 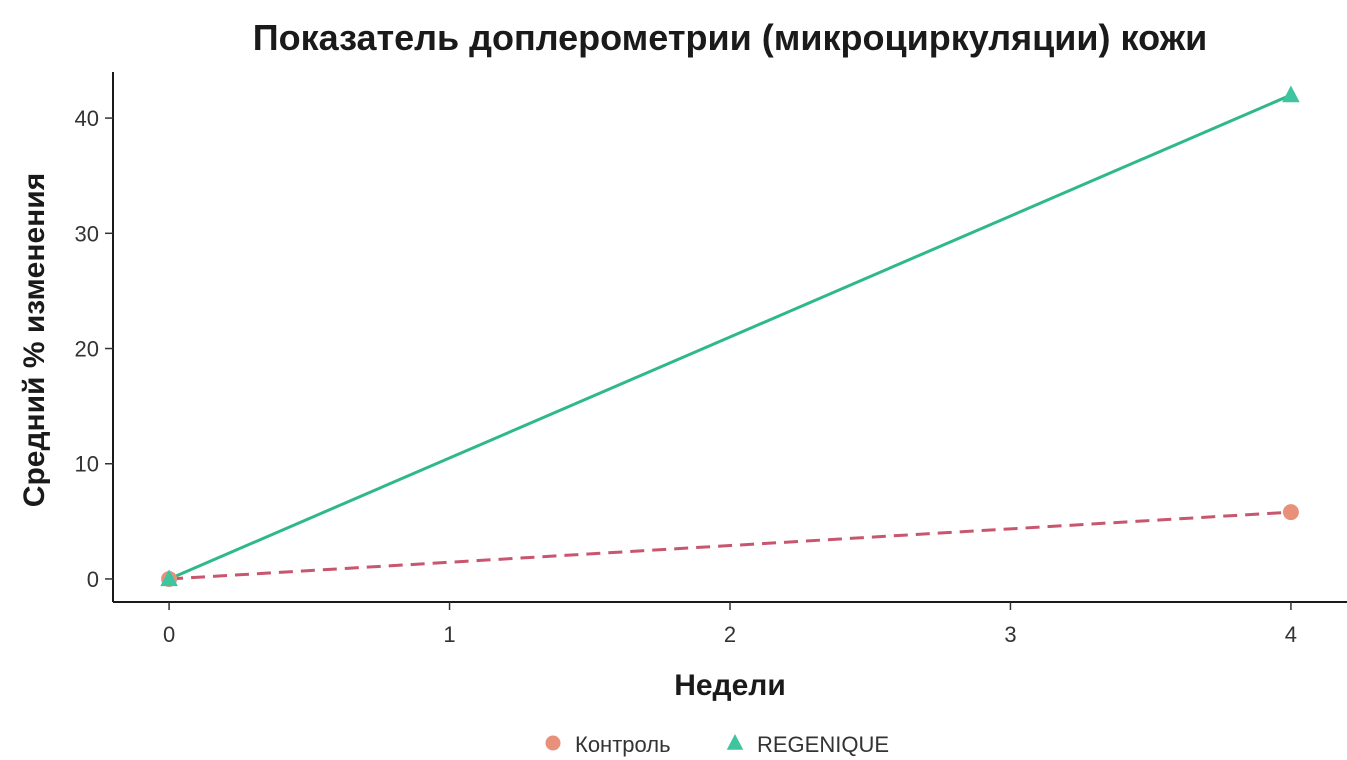 What do you see at coordinates (730, 634) in the screenshot?
I see `x-tick-label: 2` at bounding box center [730, 634].